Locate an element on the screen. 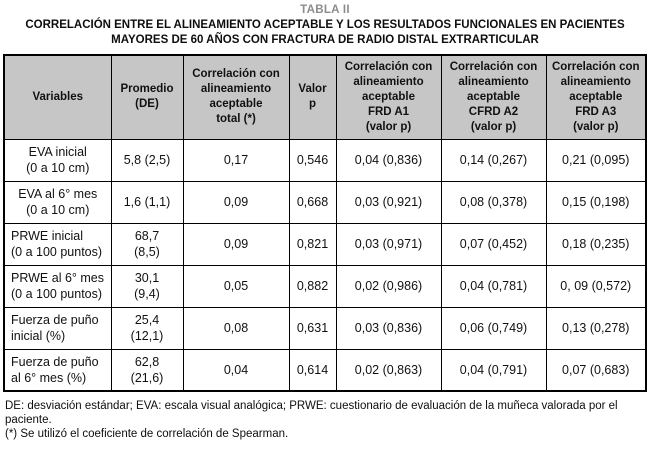  value-cell: 0,21 (0,095) is located at coordinates (596, 160).